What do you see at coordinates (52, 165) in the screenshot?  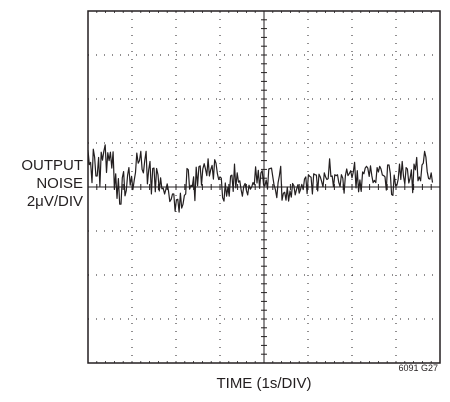 I see `y-axis-label-line1: OUTPUT` at bounding box center [52, 165].